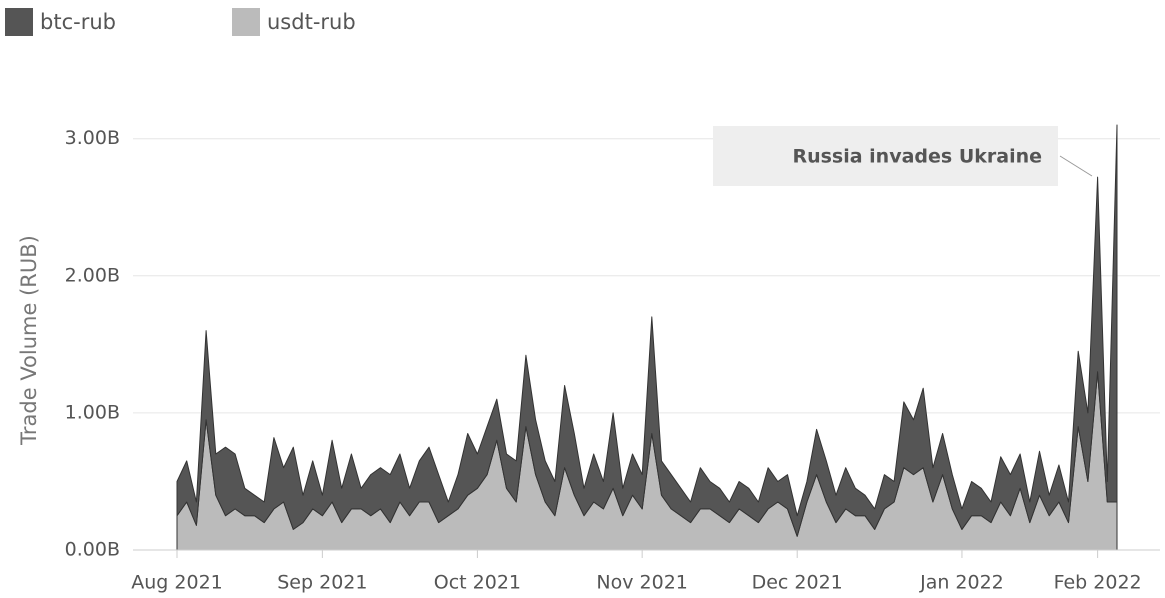 This screenshot has height=598, width=1165. What do you see at coordinates (322, 583) in the screenshot?
I see `x-tick-label: Sep 2021` at bounding box center [322, 583].